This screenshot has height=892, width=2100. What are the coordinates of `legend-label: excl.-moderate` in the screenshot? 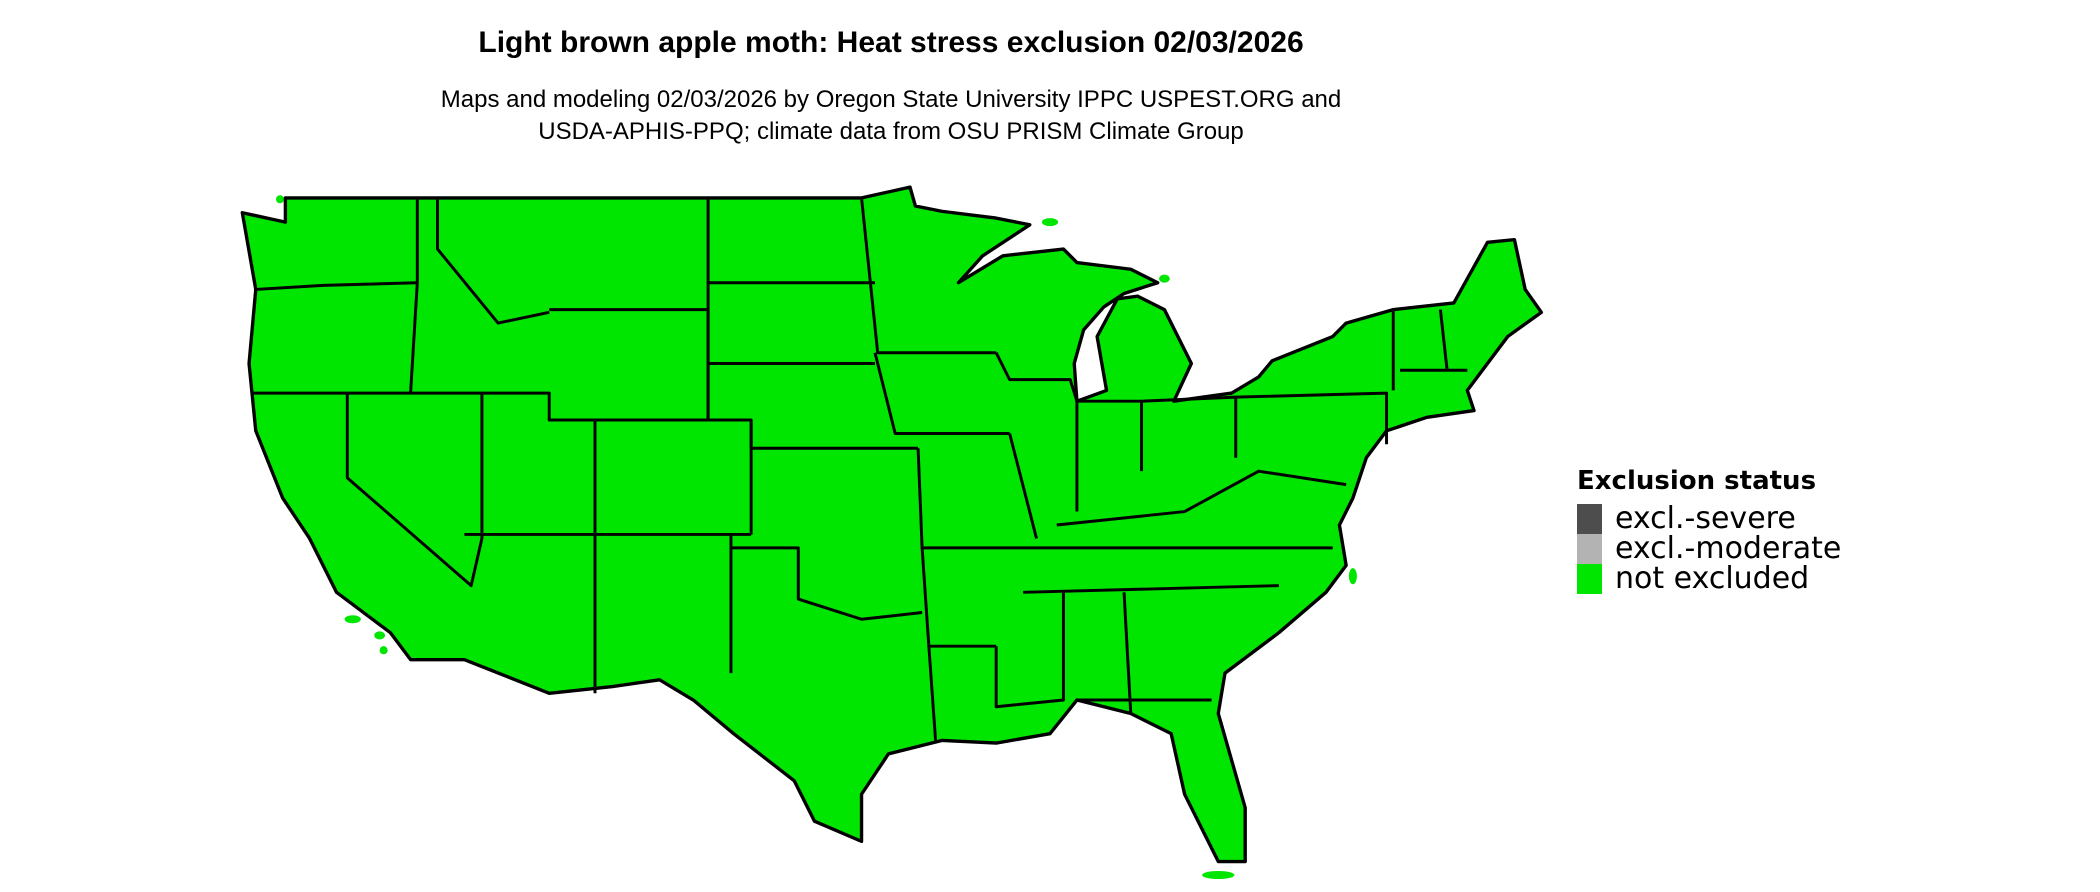 It's located at (1728, 548).